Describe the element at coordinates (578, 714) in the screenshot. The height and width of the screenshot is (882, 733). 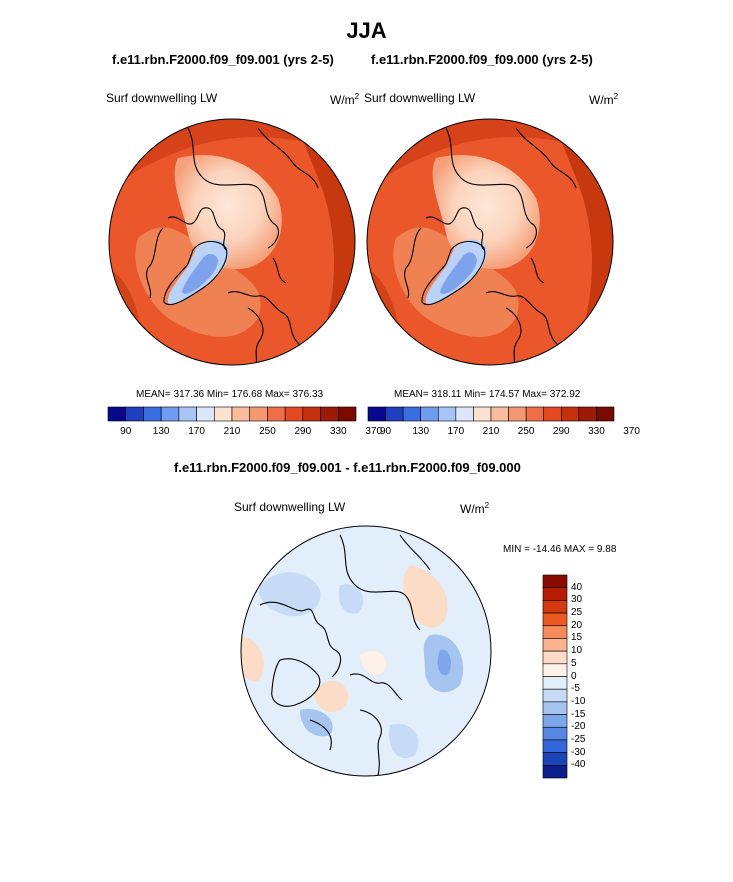
I see `colorbar-tick-label: -15` at that location.